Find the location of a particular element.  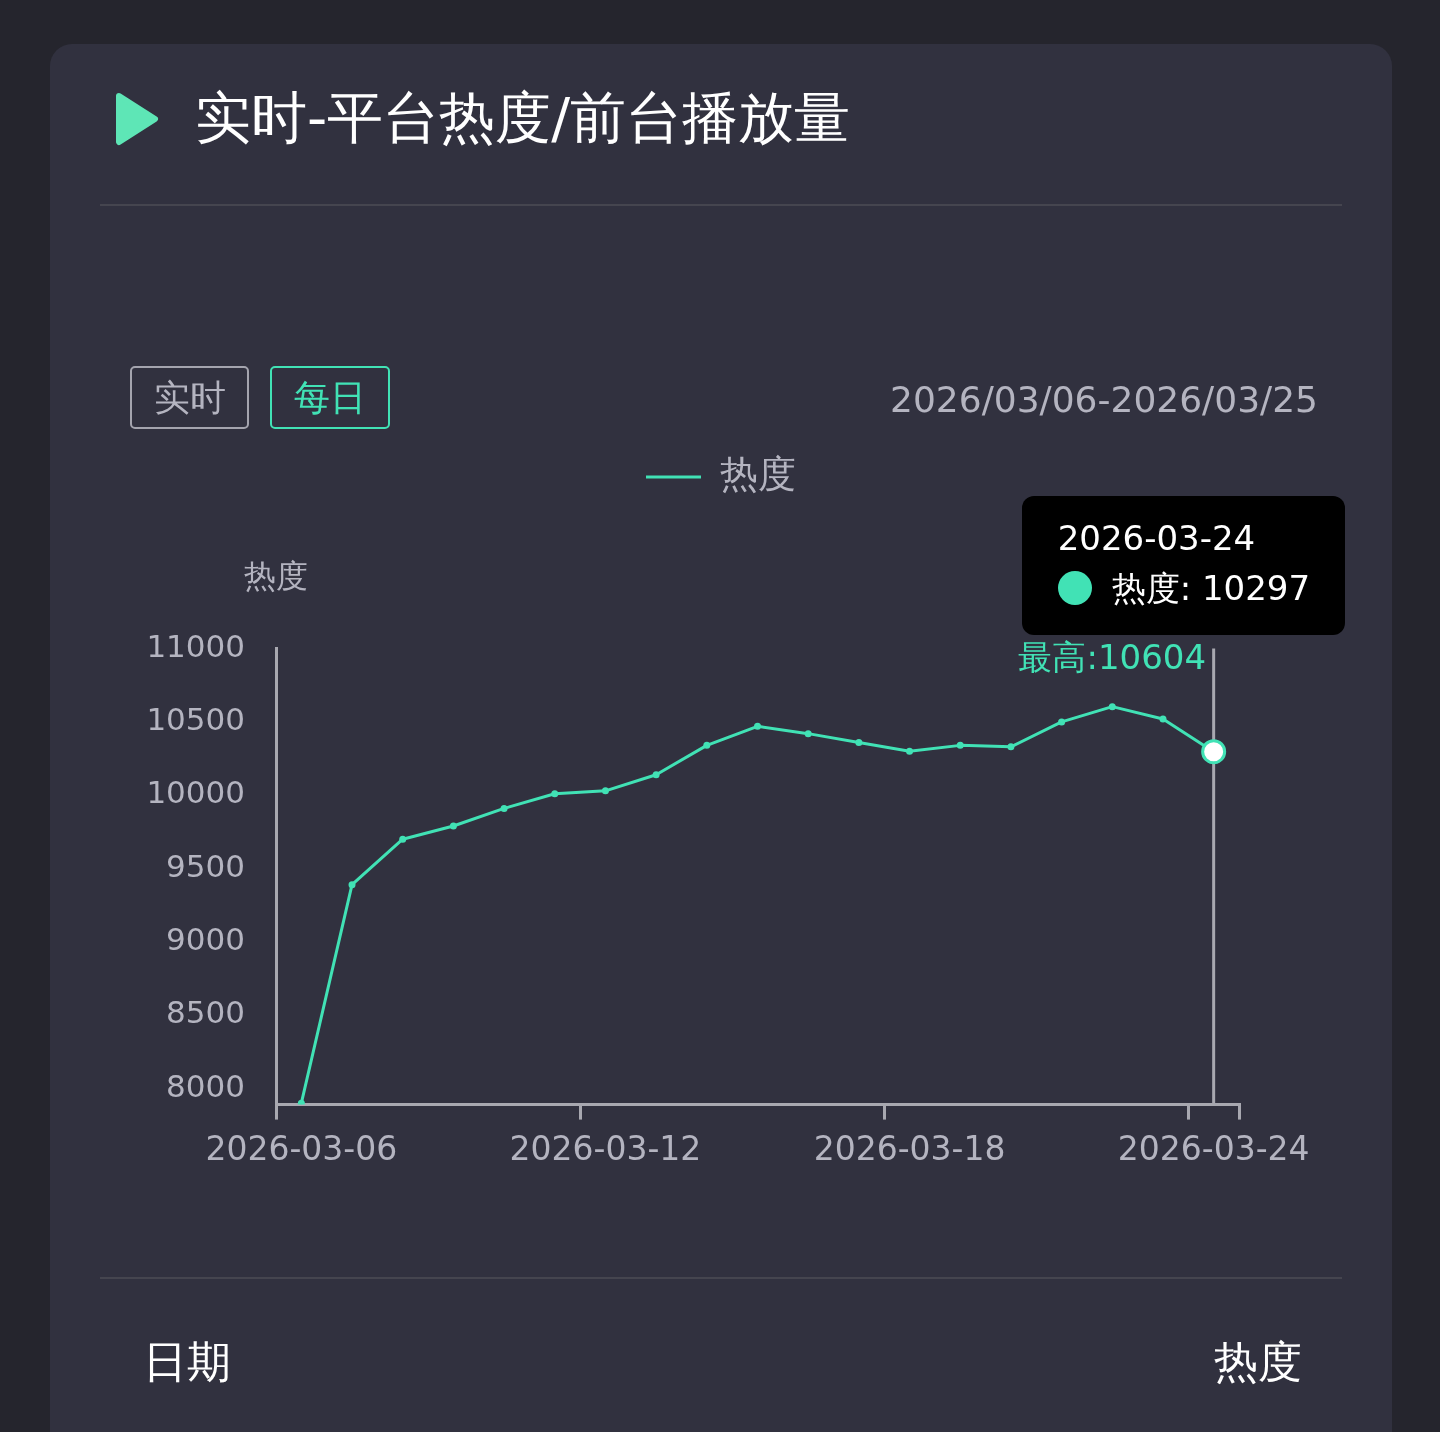

y-tick-label: 8500 is located at coordinates (205, 1012).